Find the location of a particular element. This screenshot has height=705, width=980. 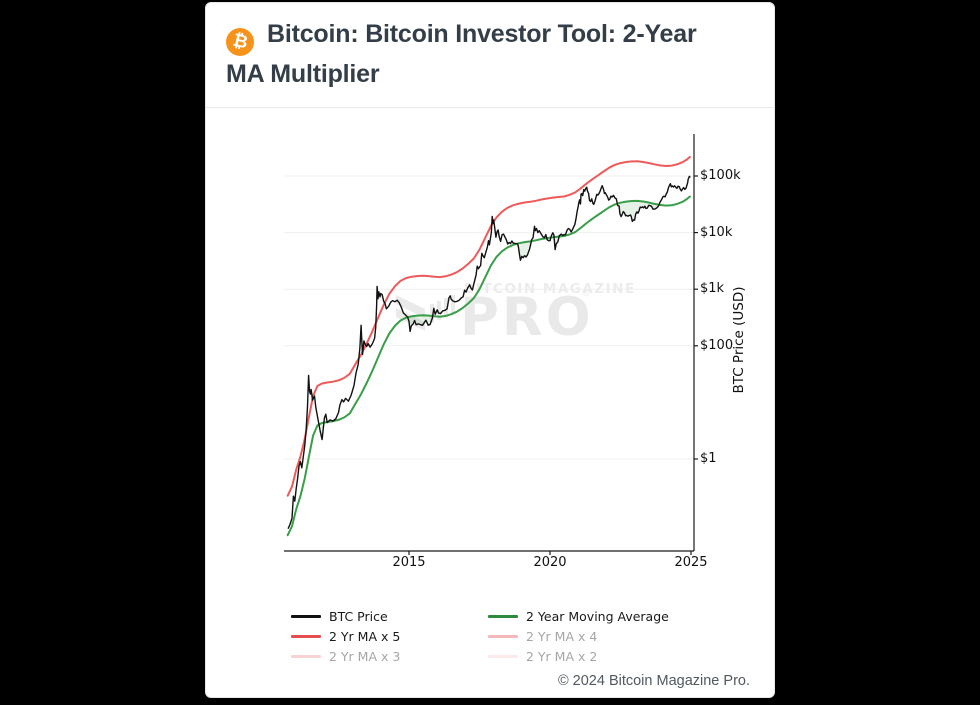

legend-item-2-yr-ma-x-4: 2 Yr MA x 4 is located at coordinates (578, 636).